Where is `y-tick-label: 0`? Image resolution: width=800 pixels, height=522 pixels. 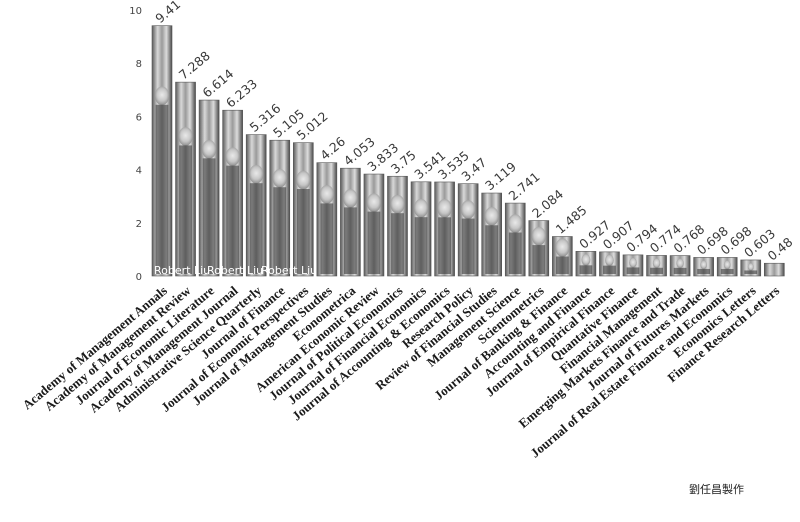 y-tick-label: 0 is located at coordinates (139, 277).